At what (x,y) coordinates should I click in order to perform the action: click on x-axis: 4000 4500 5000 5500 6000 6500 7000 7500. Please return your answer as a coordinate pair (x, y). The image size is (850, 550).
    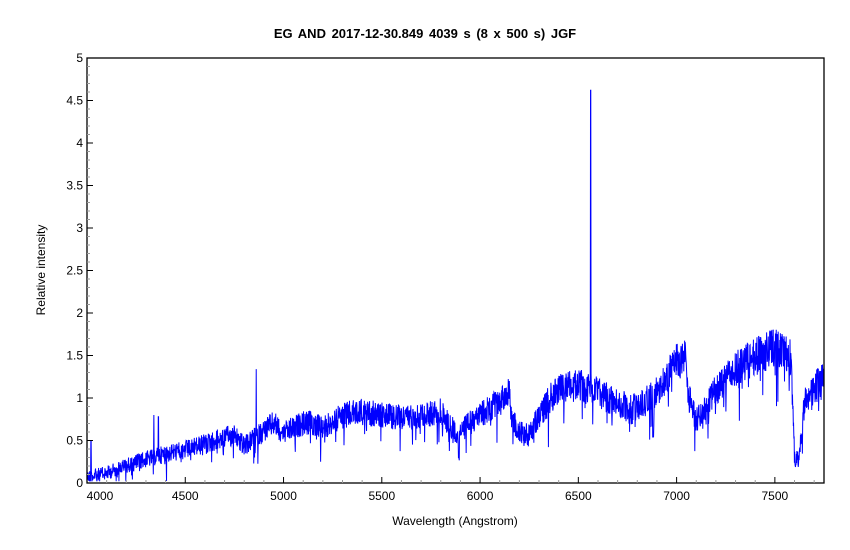
    Looking at the image, I should click on (450, 490).